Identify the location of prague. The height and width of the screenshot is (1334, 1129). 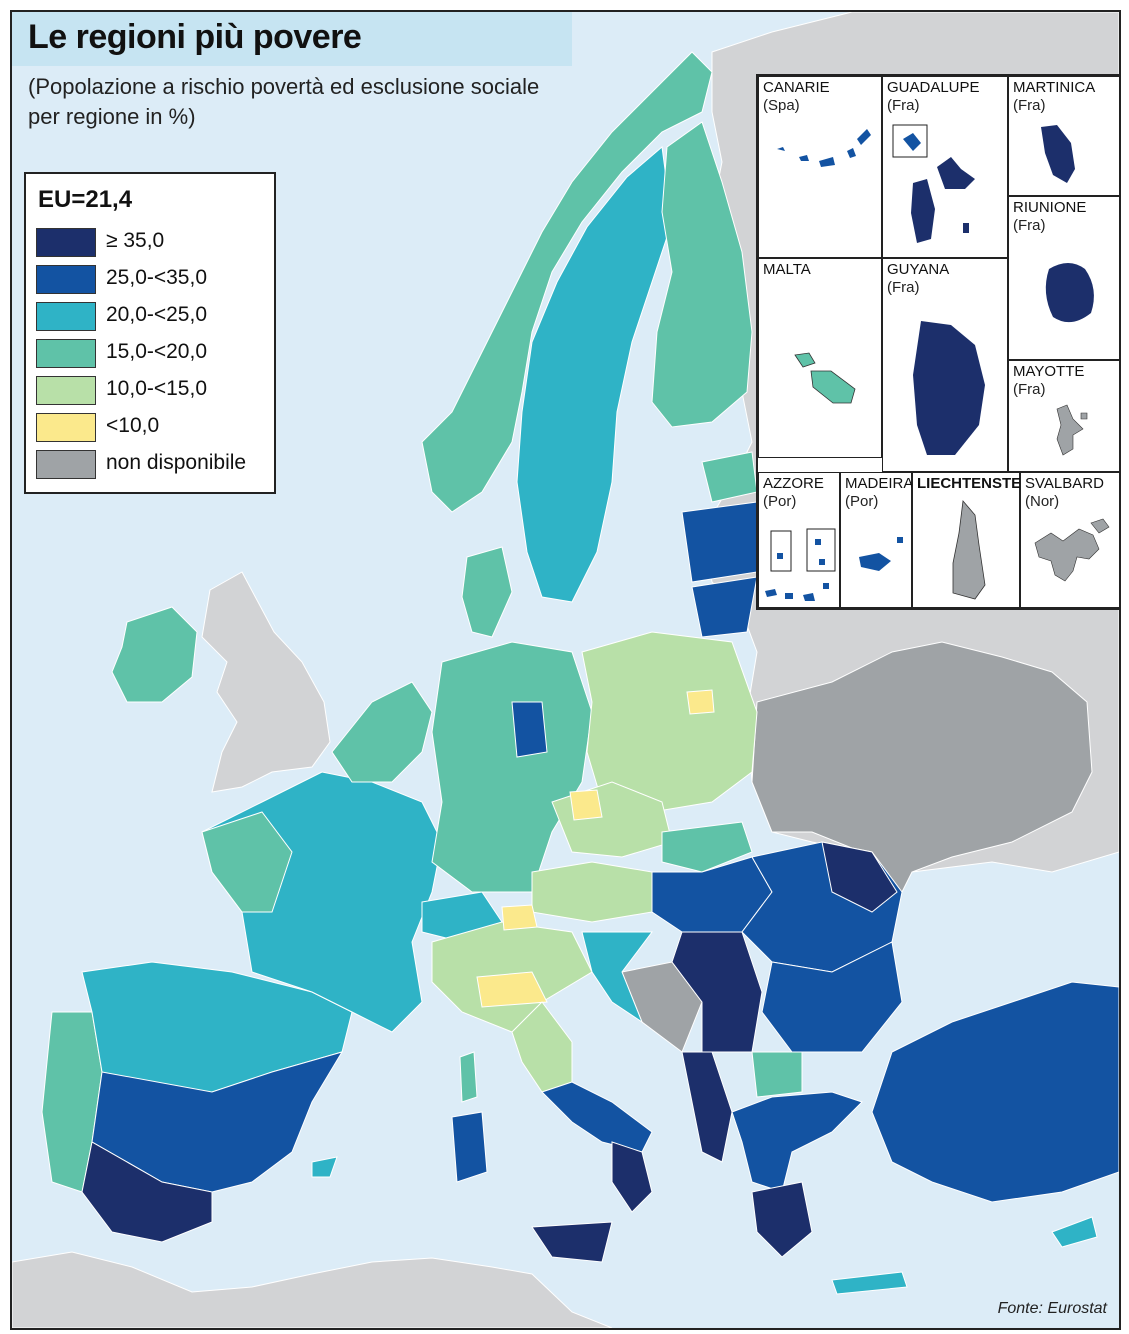
(586, 805).